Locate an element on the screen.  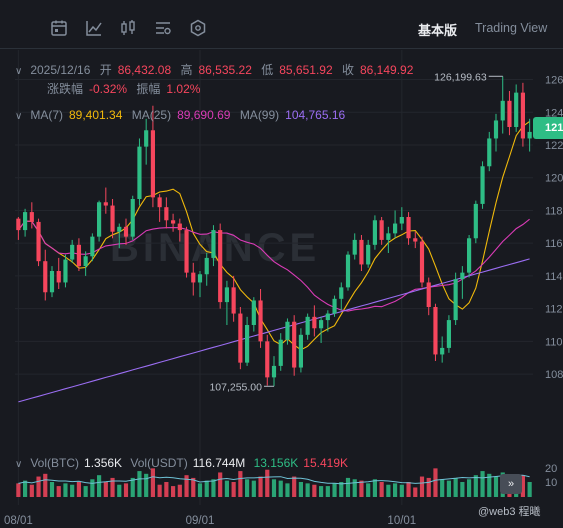
vol-ma1-value: 13.156K is located at coordinates (276, 463).